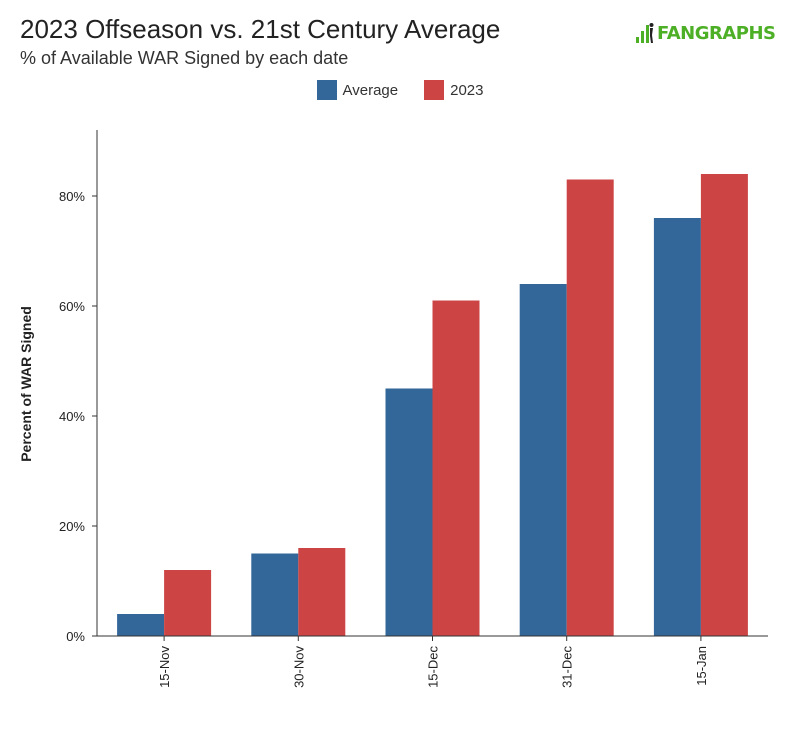 The image size is (800, 730). Describe the element at coordinates (567, 667) in the screenshot. I see `x-tick-label: 31-Dec` at that location.